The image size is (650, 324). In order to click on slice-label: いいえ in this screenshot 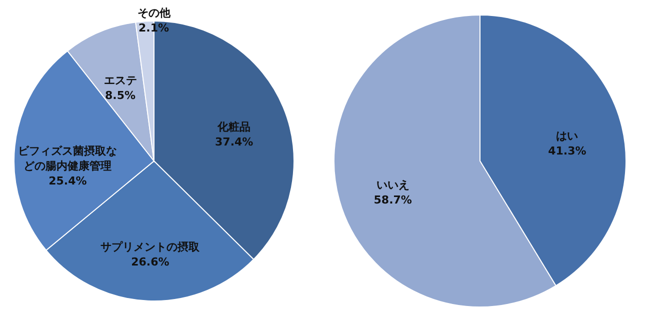, I will do `click(393, 185)`.